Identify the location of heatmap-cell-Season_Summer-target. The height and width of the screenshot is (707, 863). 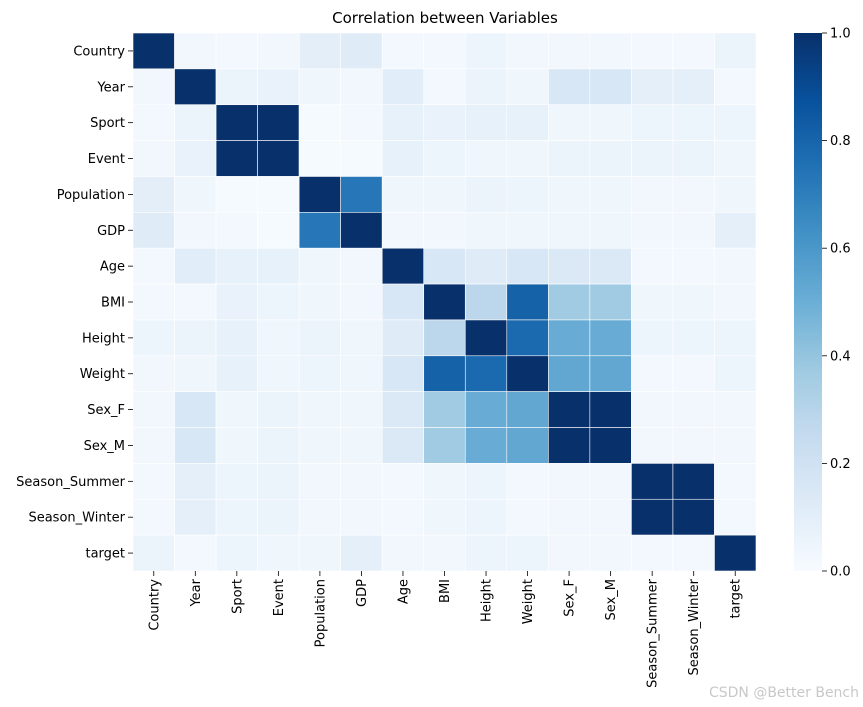
(735, 481).